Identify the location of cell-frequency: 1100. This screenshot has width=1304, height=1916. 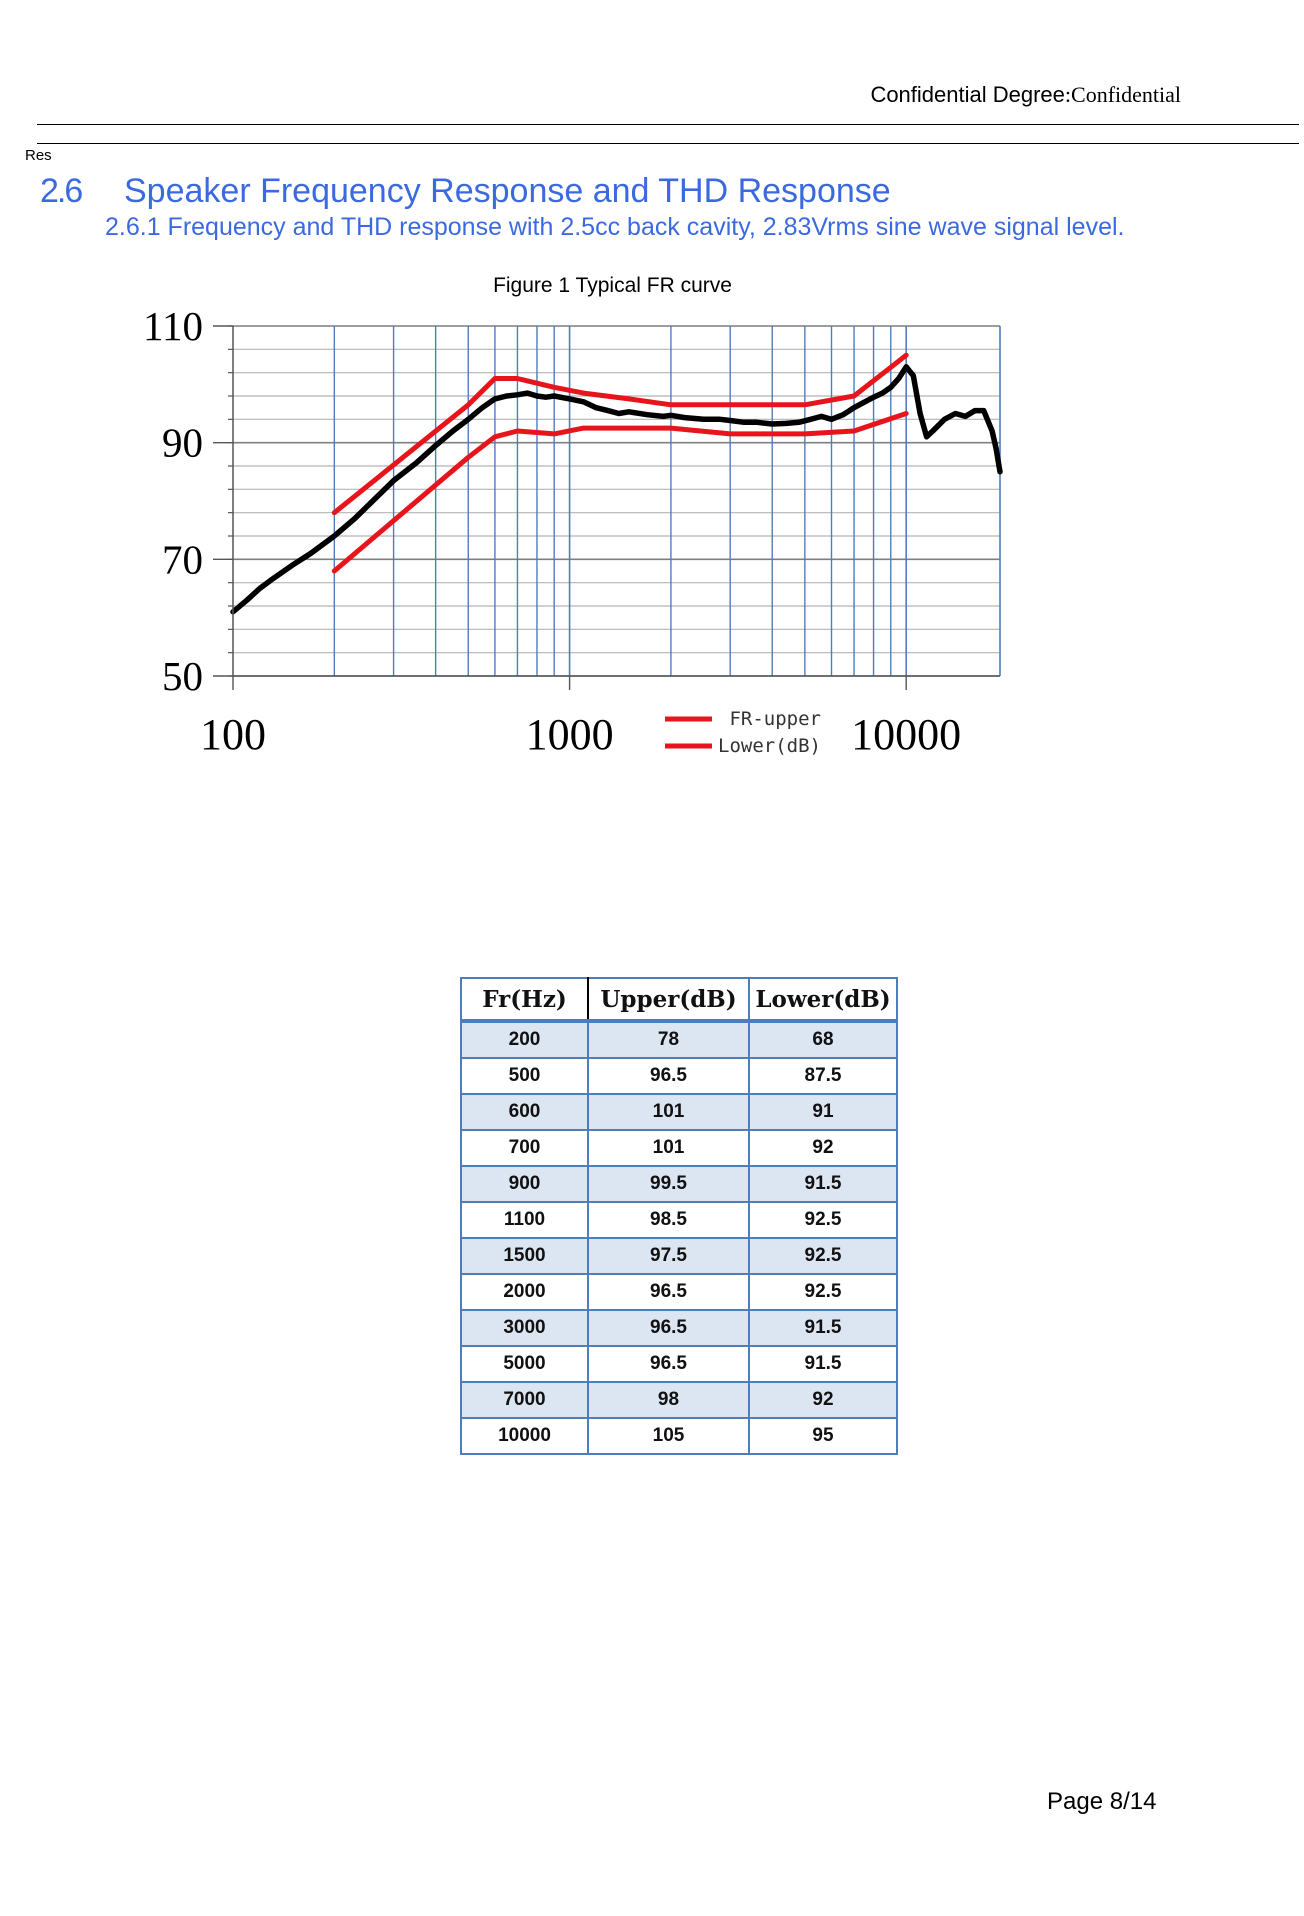
(524, 1220).